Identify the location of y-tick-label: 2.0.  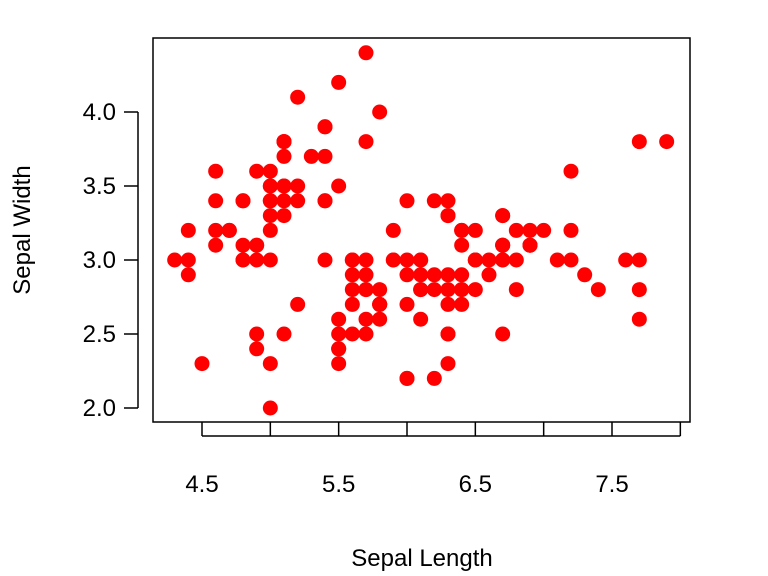
(99, 408).